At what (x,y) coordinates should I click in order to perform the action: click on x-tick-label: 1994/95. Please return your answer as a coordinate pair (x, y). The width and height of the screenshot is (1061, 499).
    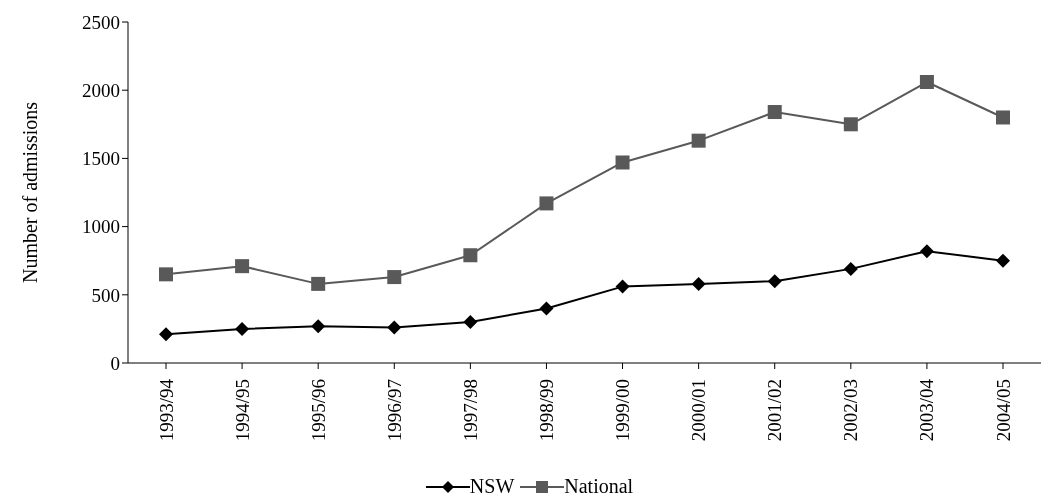
    Looking at the image, I should click on (242, 410).